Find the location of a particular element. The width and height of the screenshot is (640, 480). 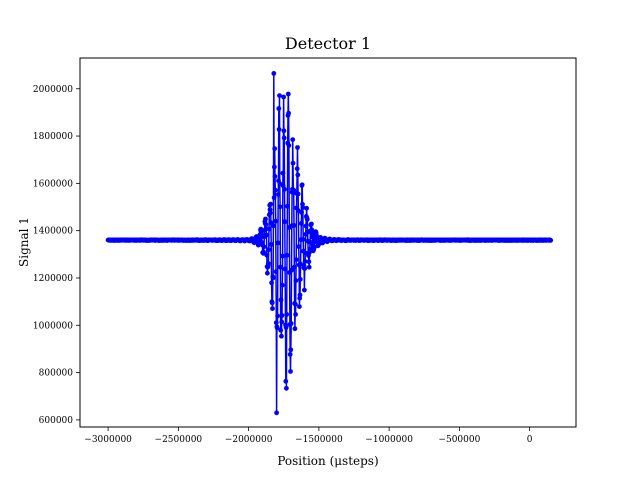

y-tick-label: 600000 is located at coordinates (56, 421).